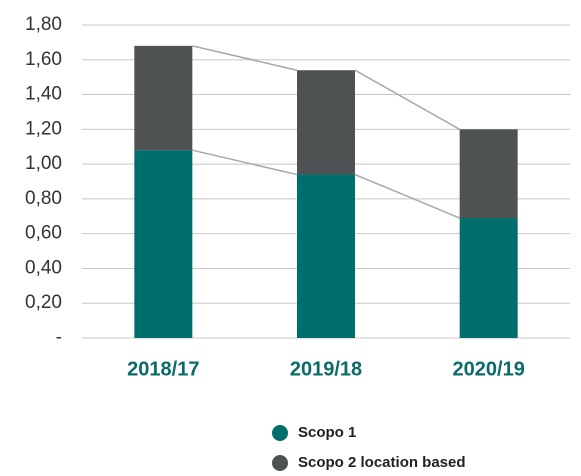 The image size is (581, 476). I want to click on legend-label: Scopo 1, so click(327, 432).